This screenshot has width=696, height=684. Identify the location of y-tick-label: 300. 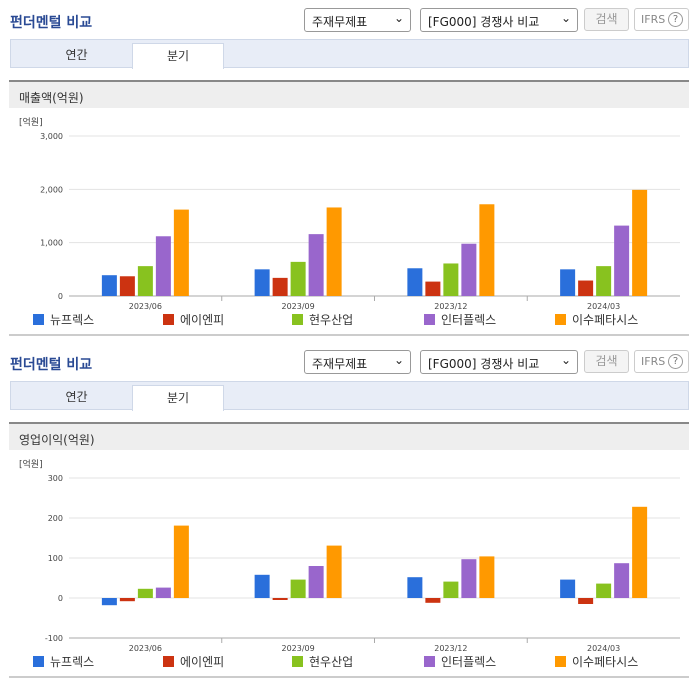
(55, 478).